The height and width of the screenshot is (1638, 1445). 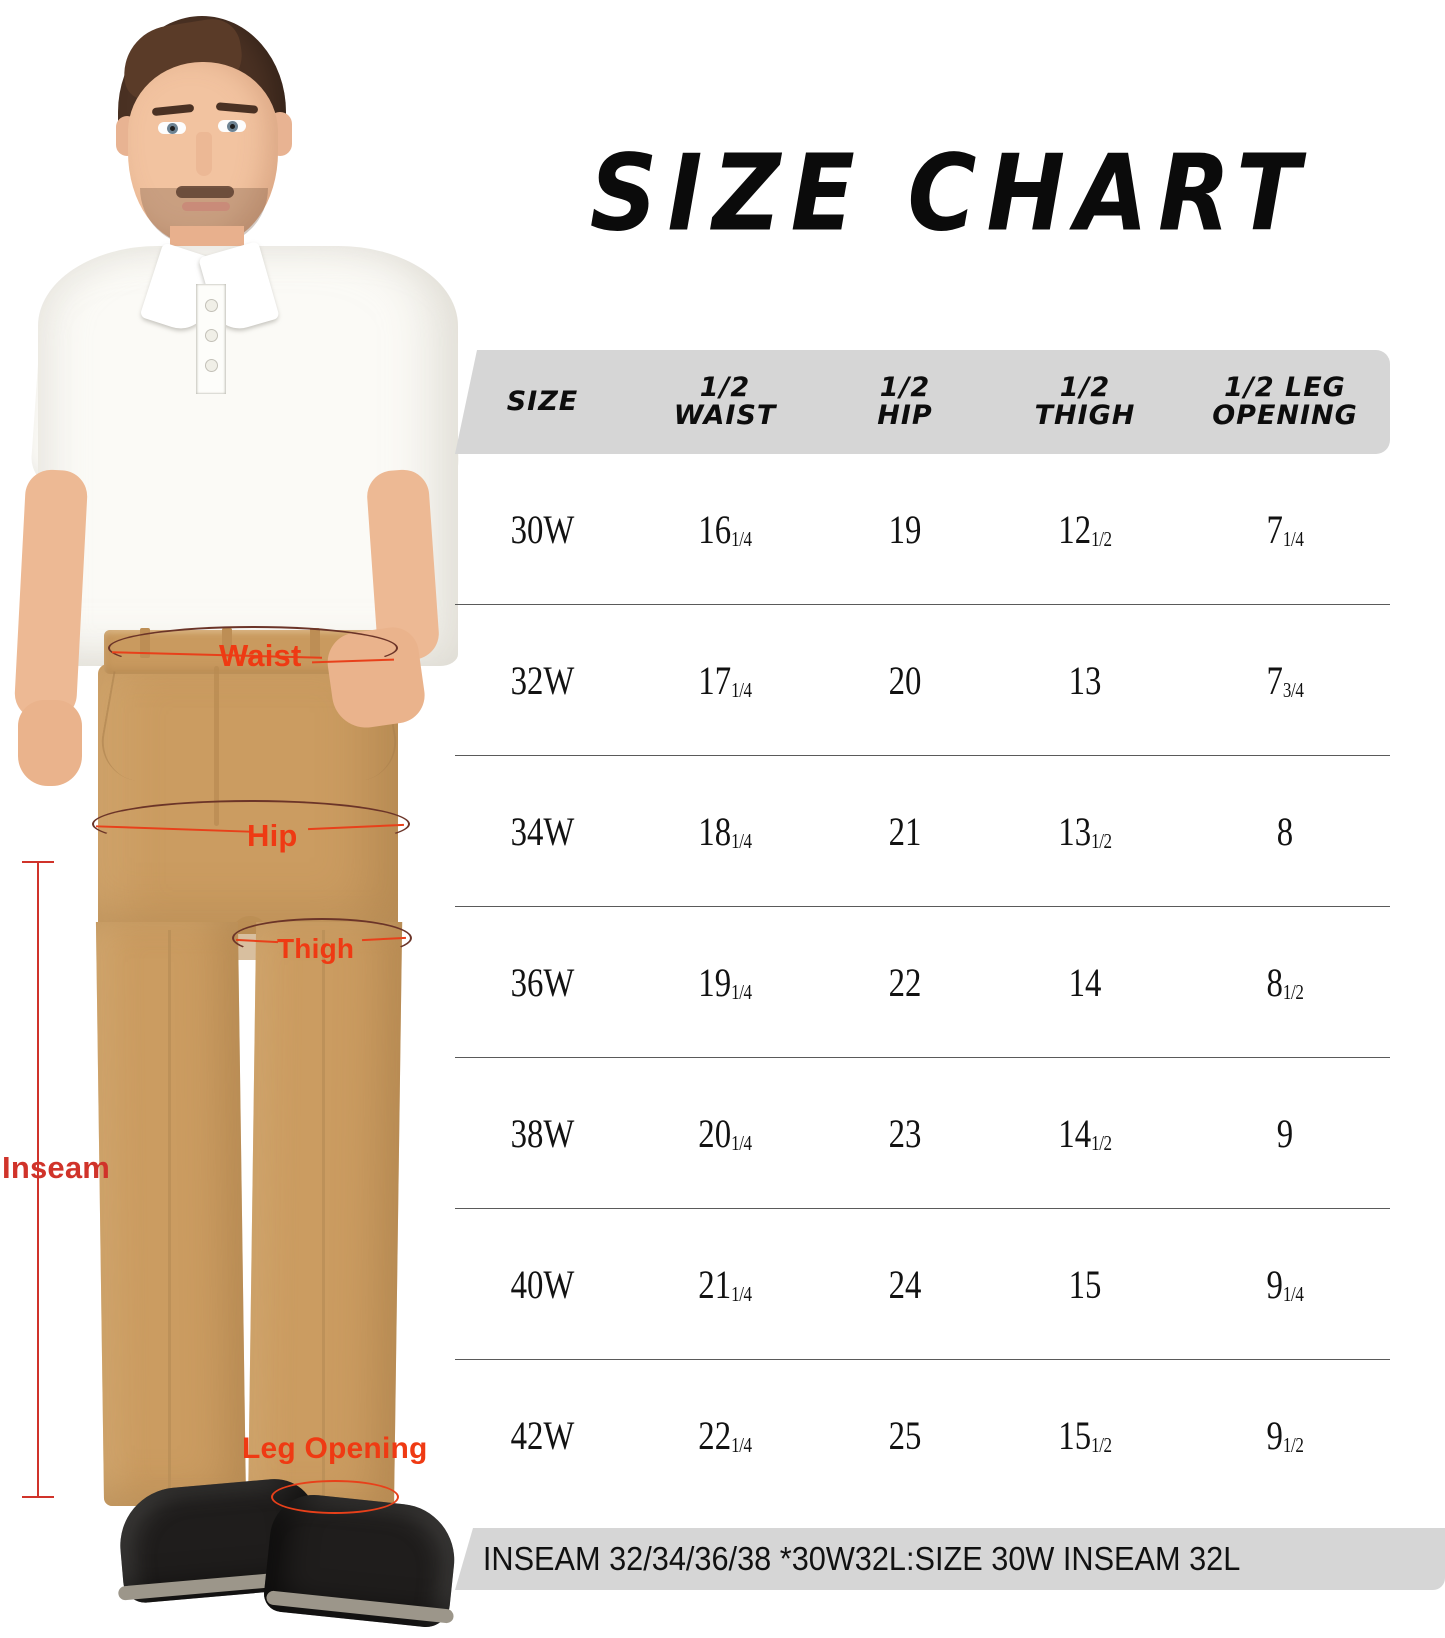 I want to click on model-eye-left, so click(x=172, y=128).